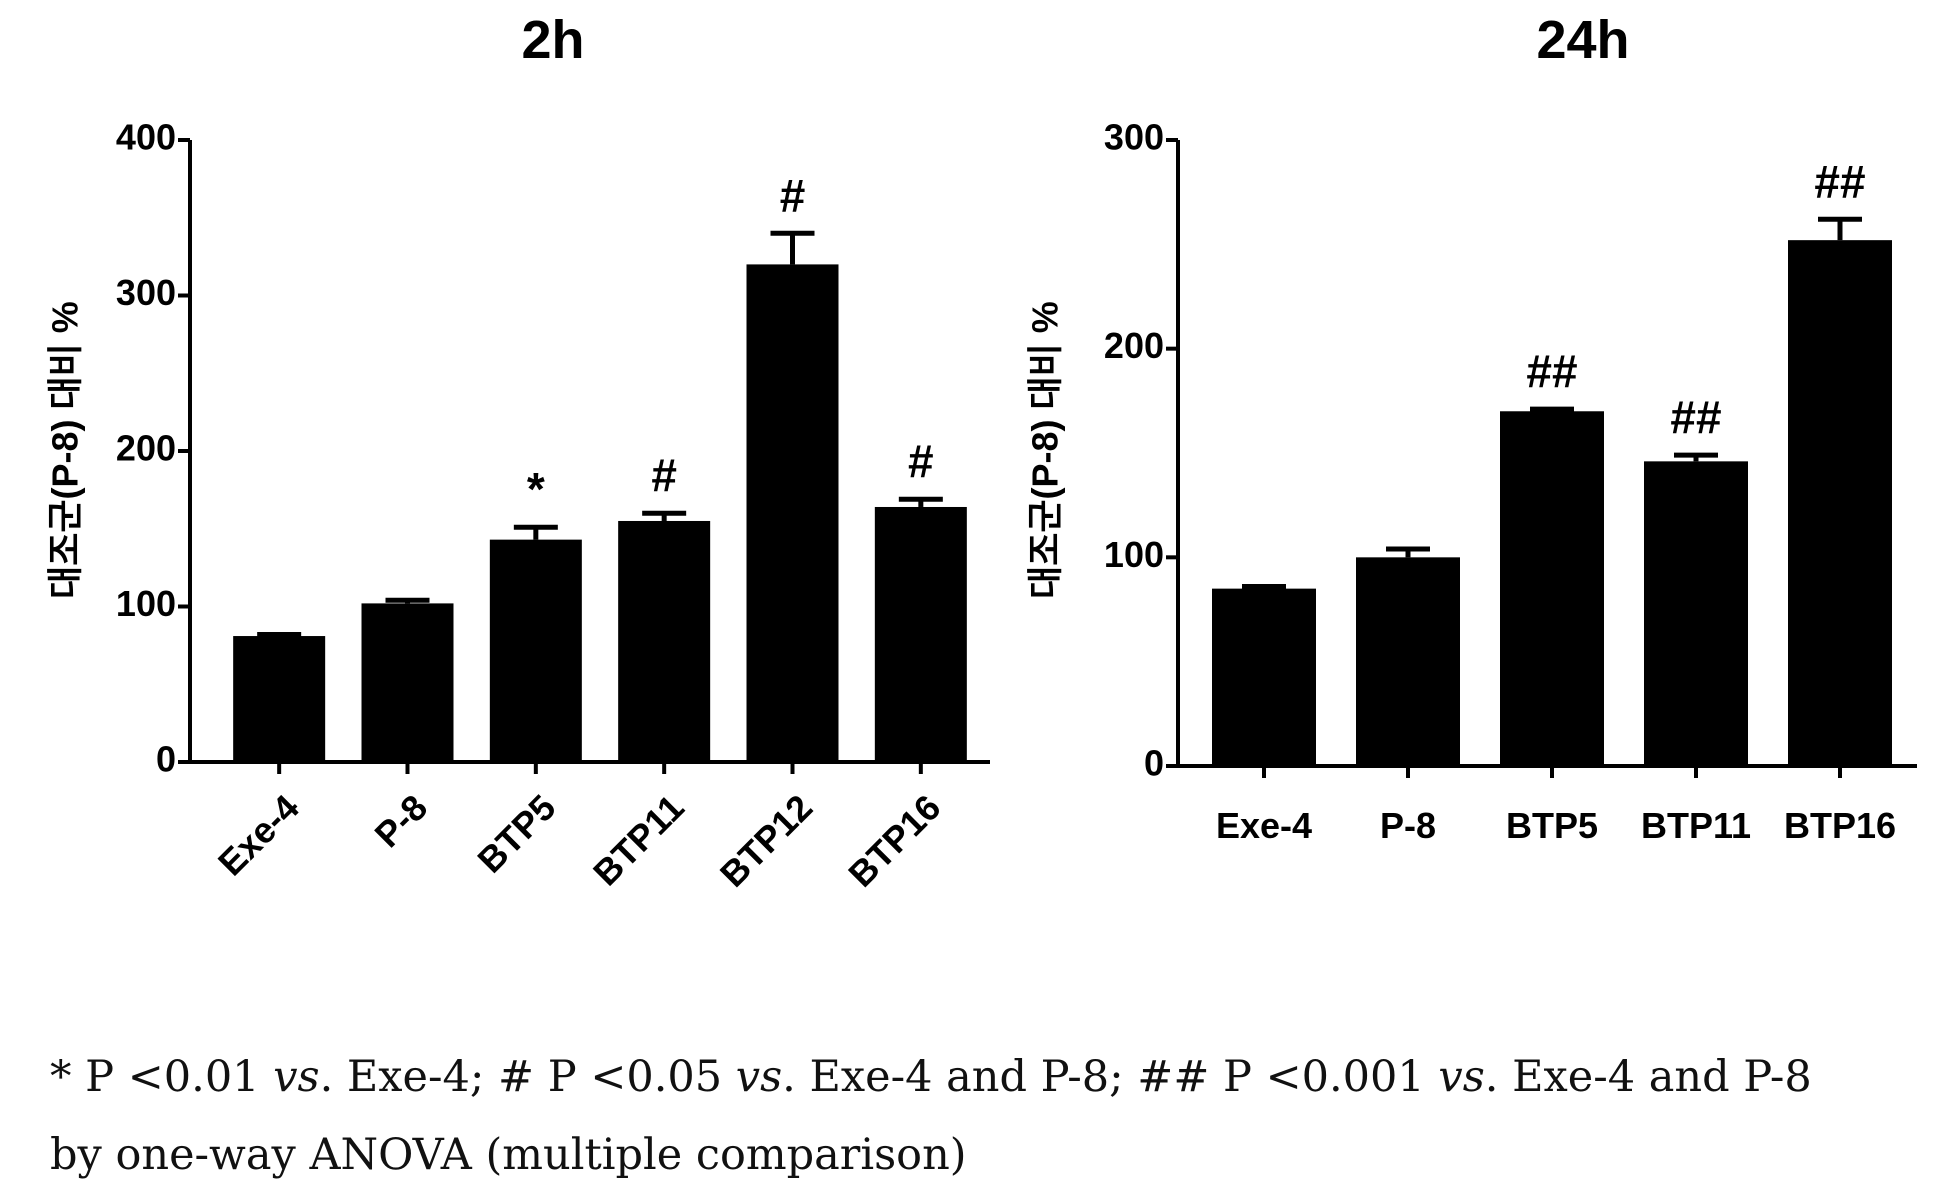 This screenshot has height=1194, width=1954. Describe the element at coordinates (990, 1155) in the screenshot. I see `footnote-line-2: by one-way ANOVA (multiple comparison)` at that location.